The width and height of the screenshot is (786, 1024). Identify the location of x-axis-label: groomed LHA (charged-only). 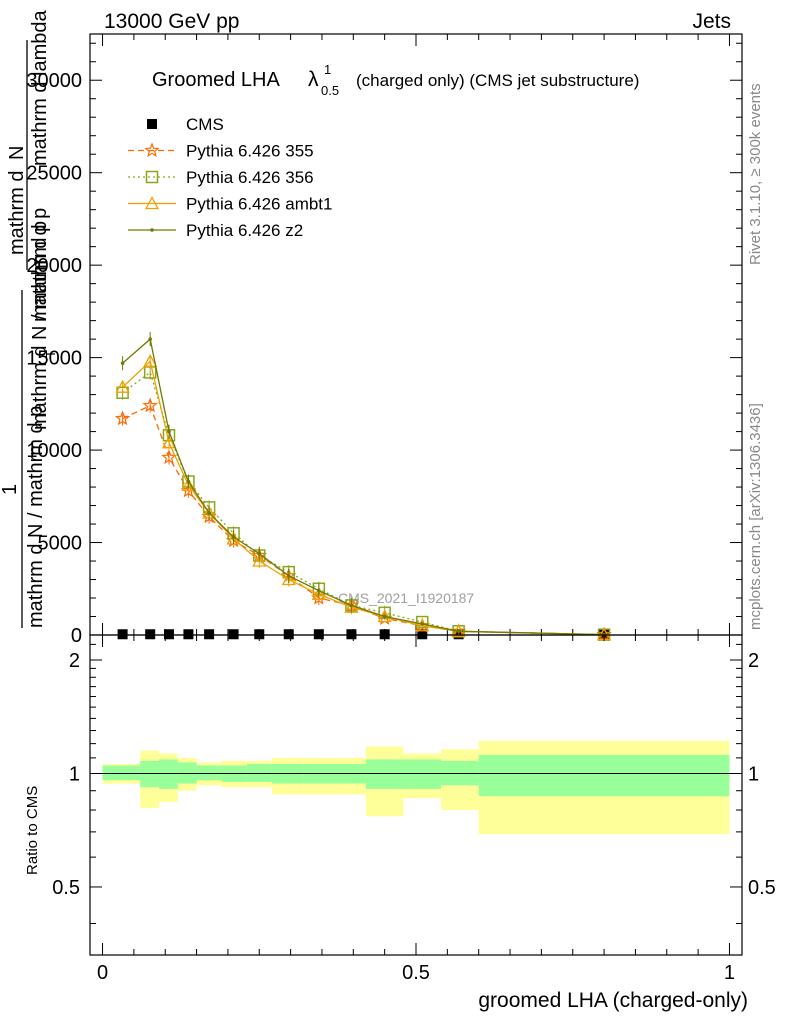
(613, 1000).